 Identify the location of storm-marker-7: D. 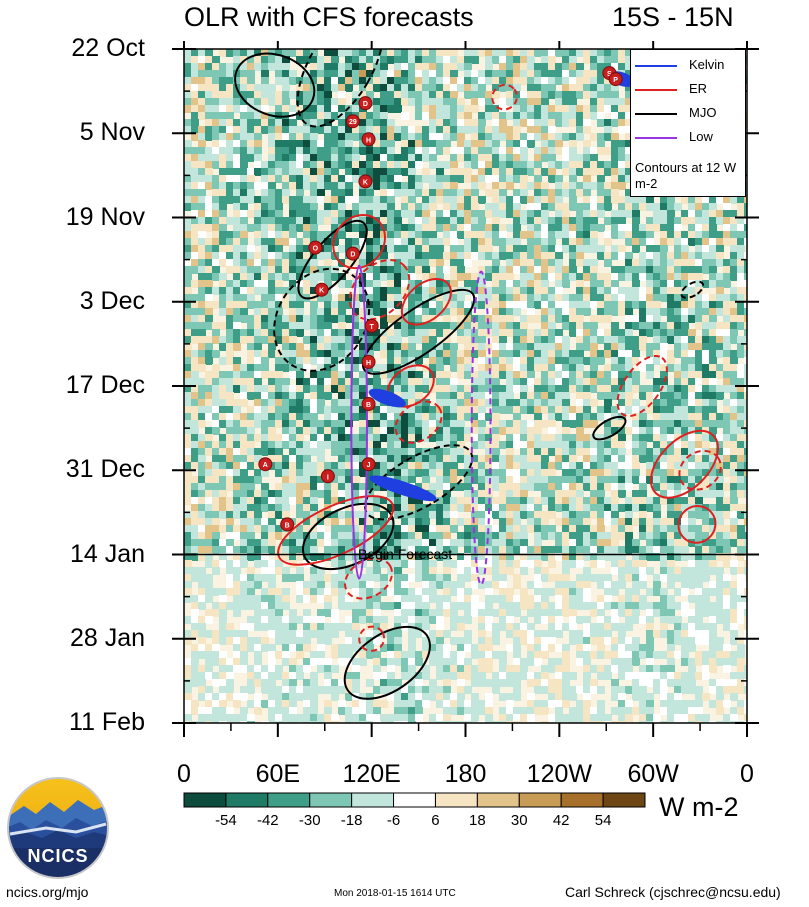
(352, 253).